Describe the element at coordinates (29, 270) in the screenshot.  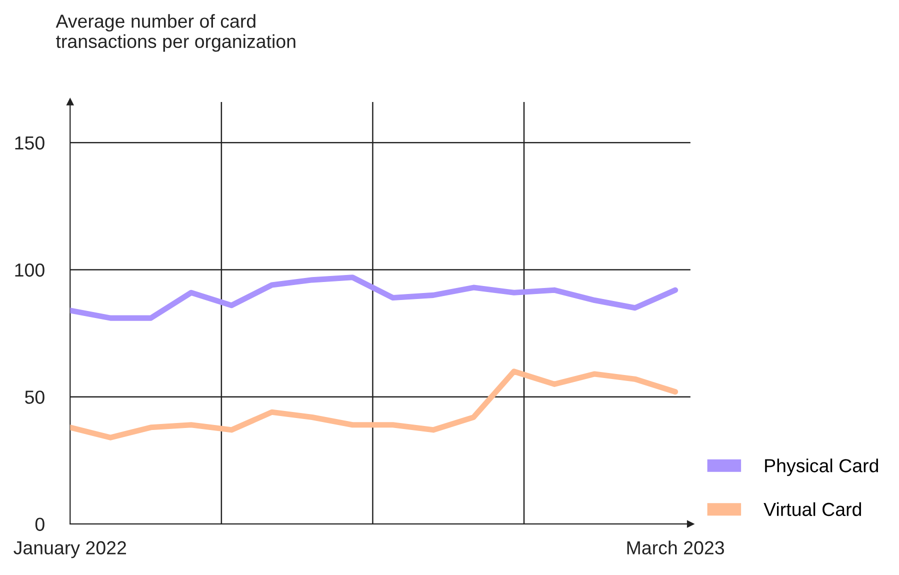
I see `y-tick-label: 100` at that location.